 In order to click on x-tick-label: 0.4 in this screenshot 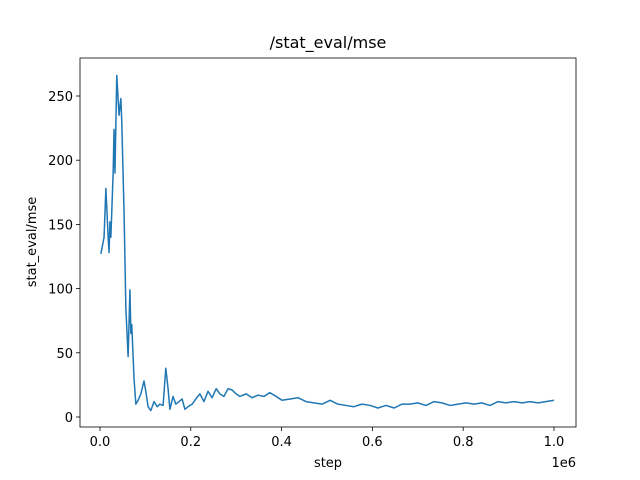, I will do `click(281, 442)`.